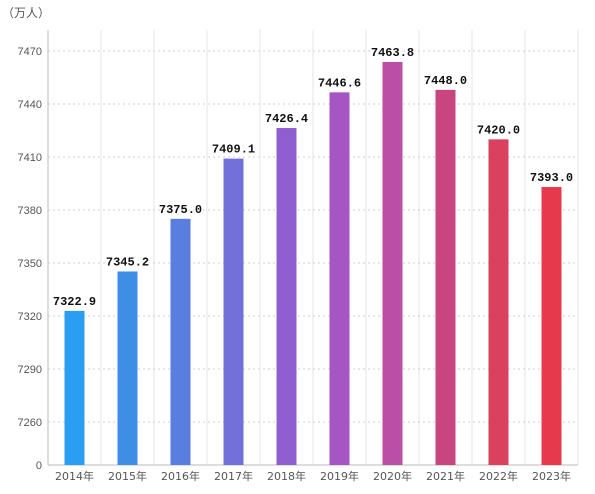 The image size is (595, 494). Describe the element at coordinates (498, 130) in the screenshot. I see `value-label: 7420.0` at that location.